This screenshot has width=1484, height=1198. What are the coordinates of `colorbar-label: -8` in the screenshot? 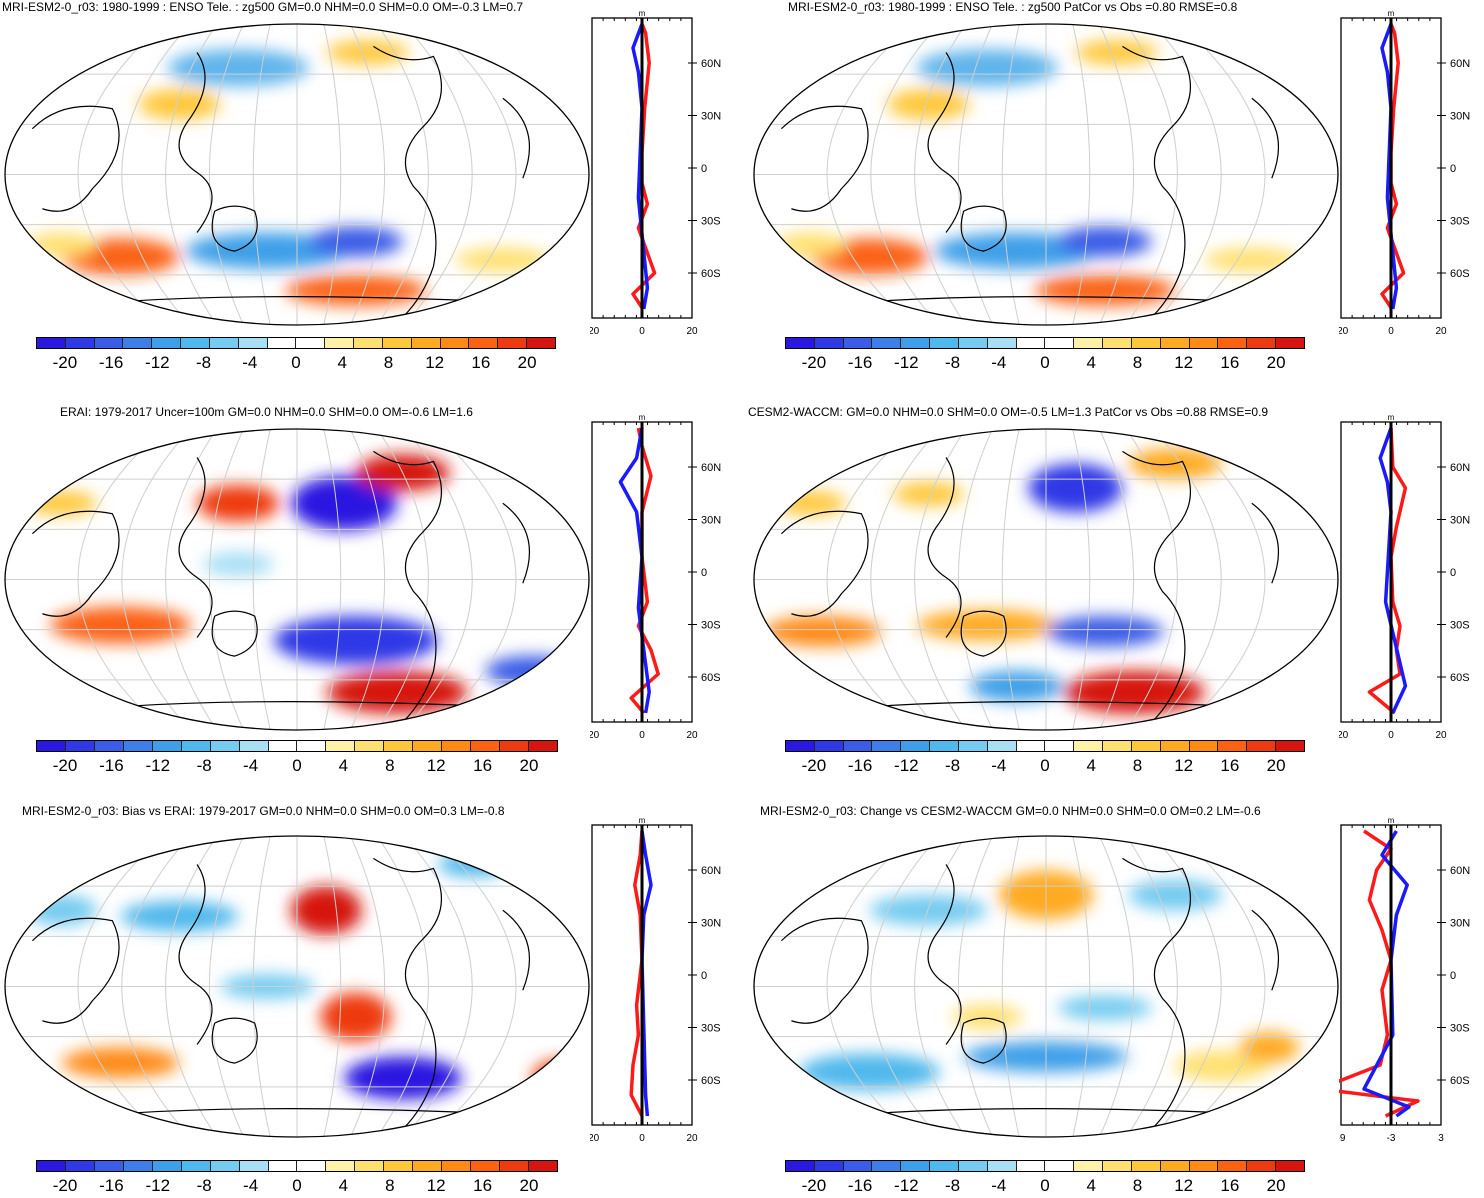 It's located at (204, 765).